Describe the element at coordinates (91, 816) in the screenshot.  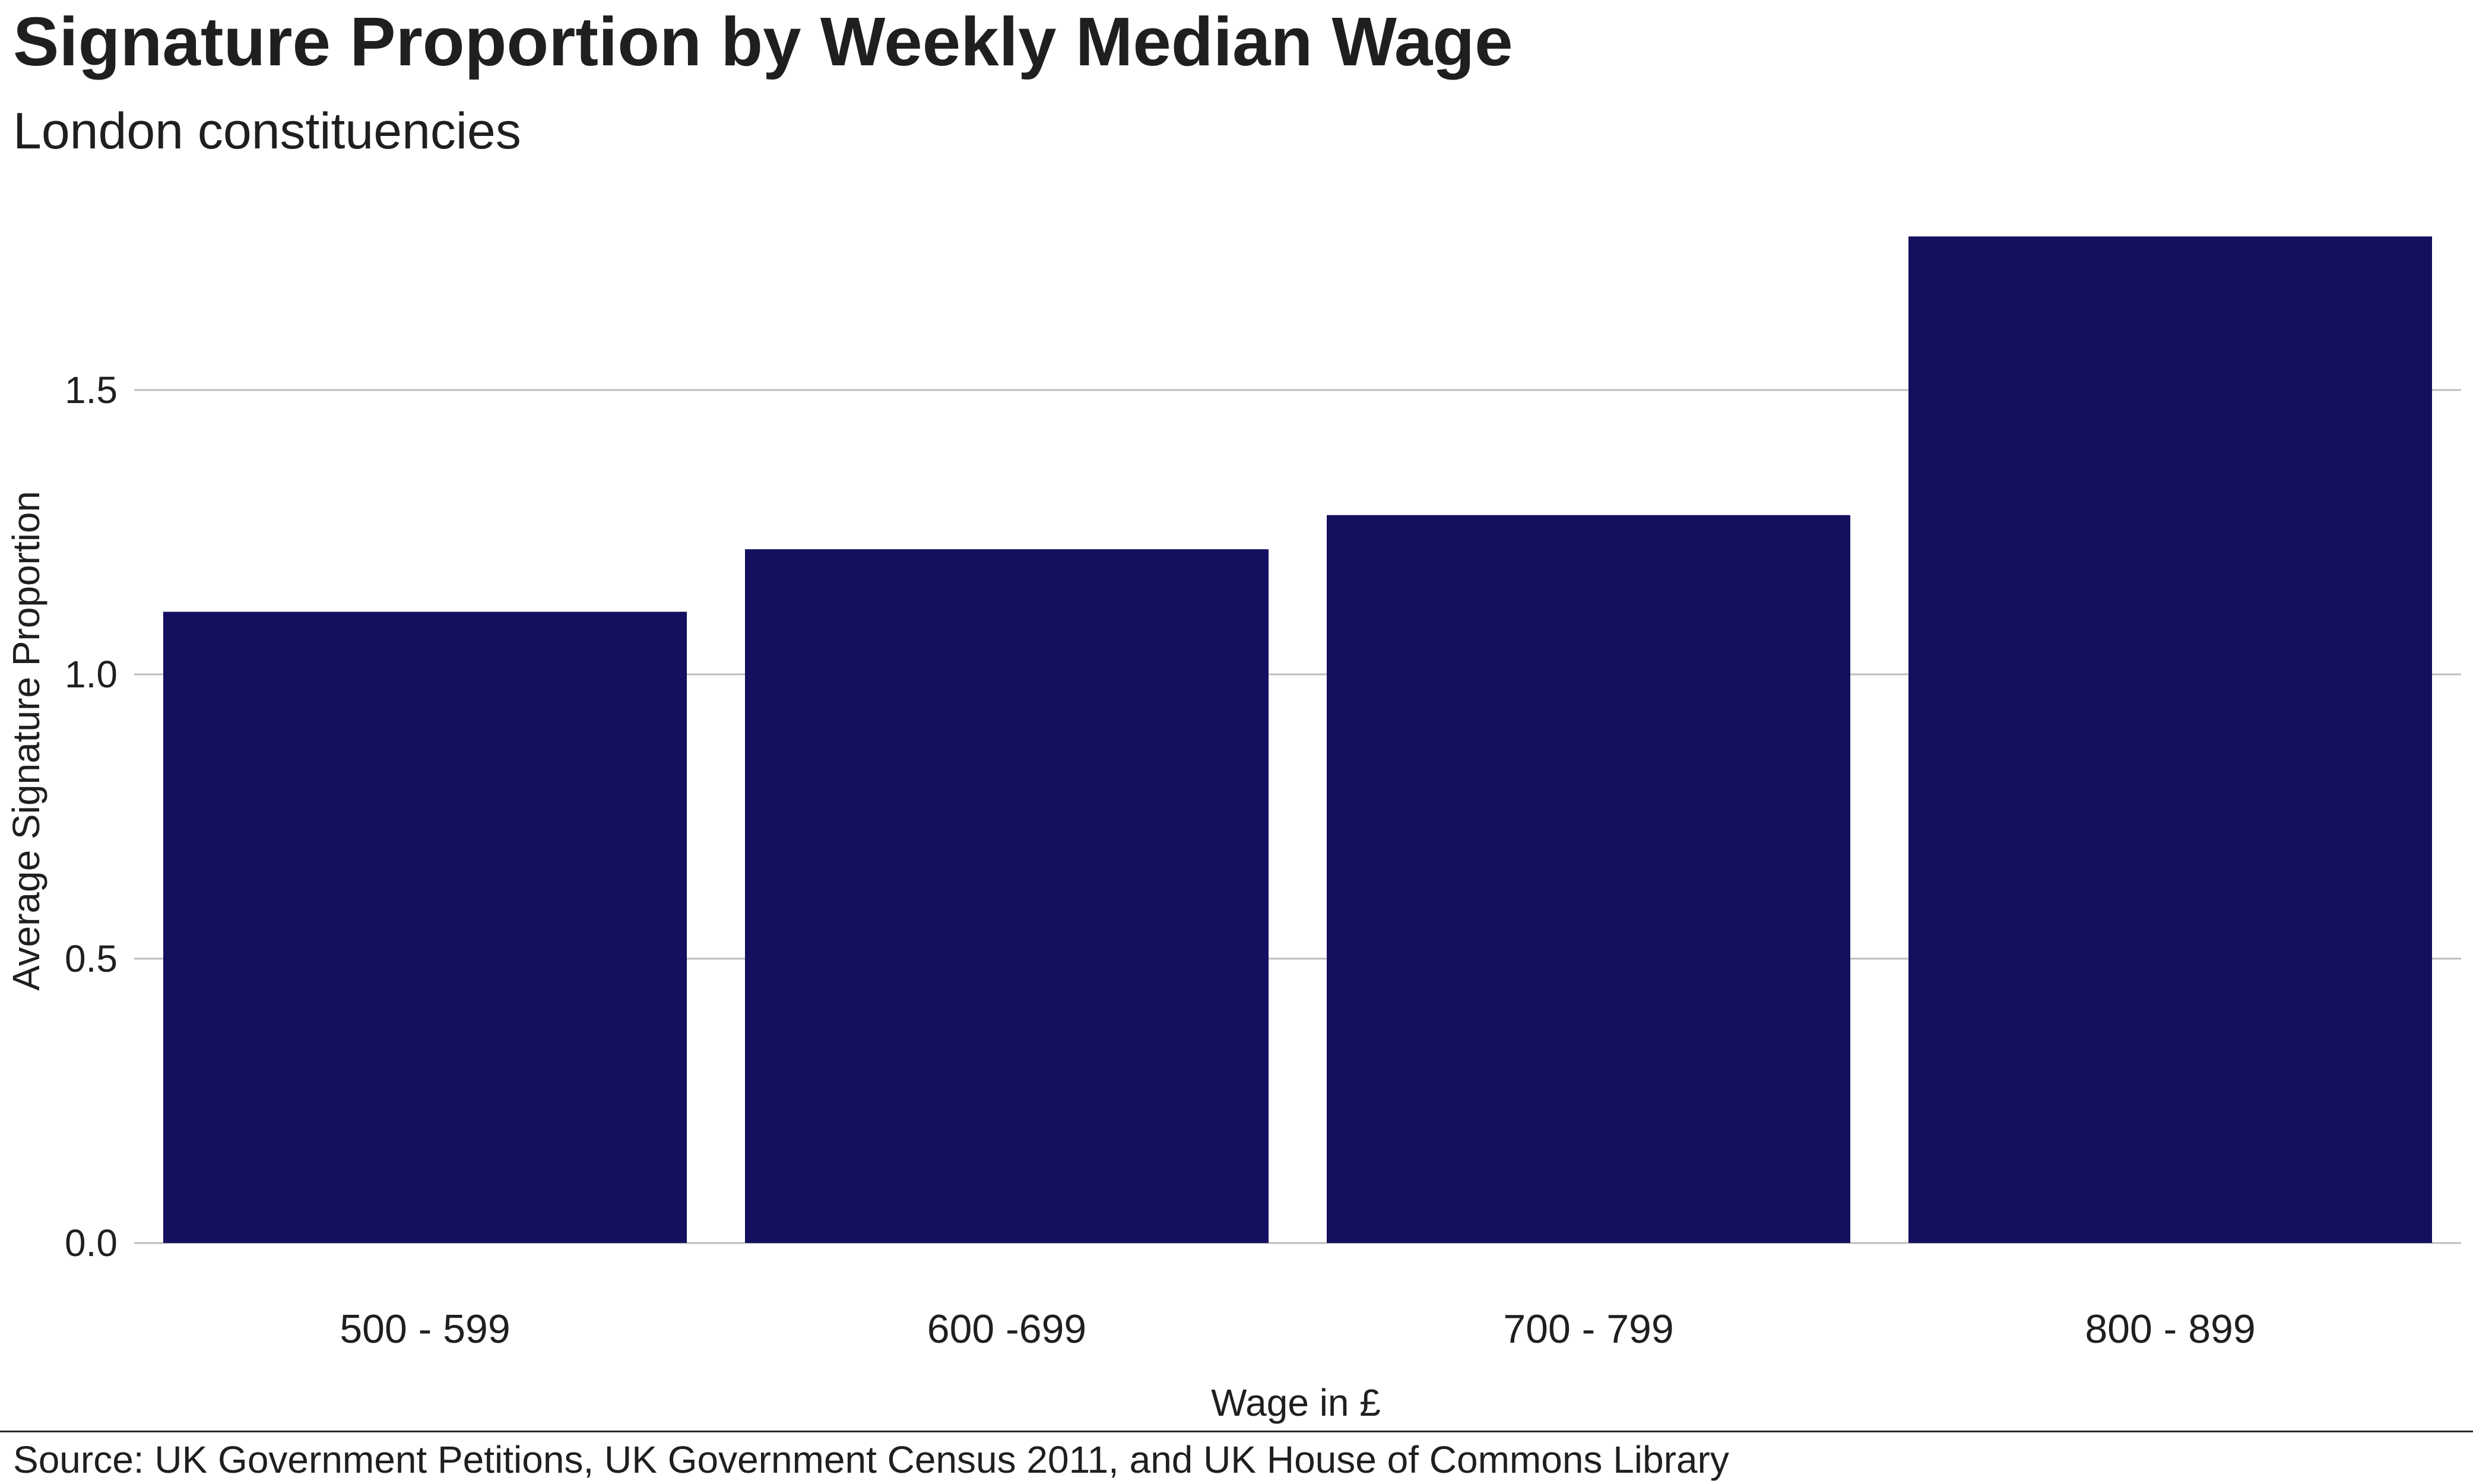
I see `y-tick-labels: 0.0 0.5 1.0 1.5` at that location.